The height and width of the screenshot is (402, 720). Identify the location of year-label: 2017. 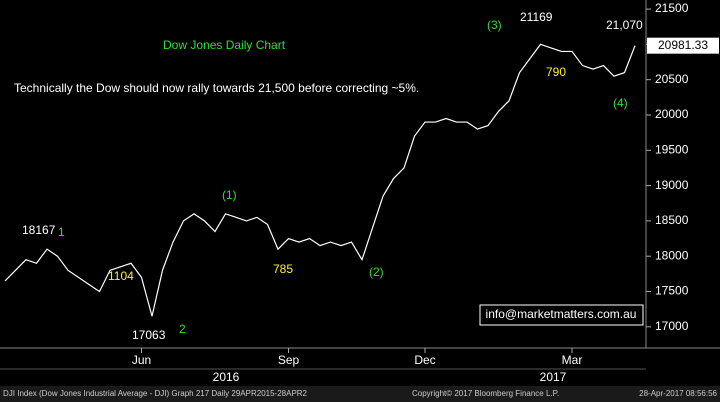
(553, 377).